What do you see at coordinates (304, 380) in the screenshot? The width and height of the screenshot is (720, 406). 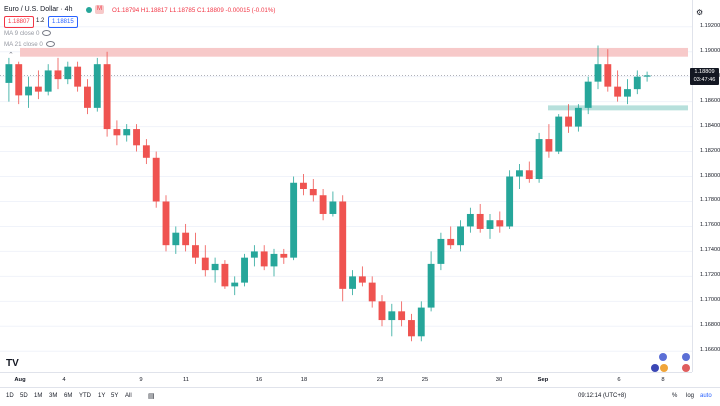 I see `time-tick-label: 18` at bounding box center [304, 380].